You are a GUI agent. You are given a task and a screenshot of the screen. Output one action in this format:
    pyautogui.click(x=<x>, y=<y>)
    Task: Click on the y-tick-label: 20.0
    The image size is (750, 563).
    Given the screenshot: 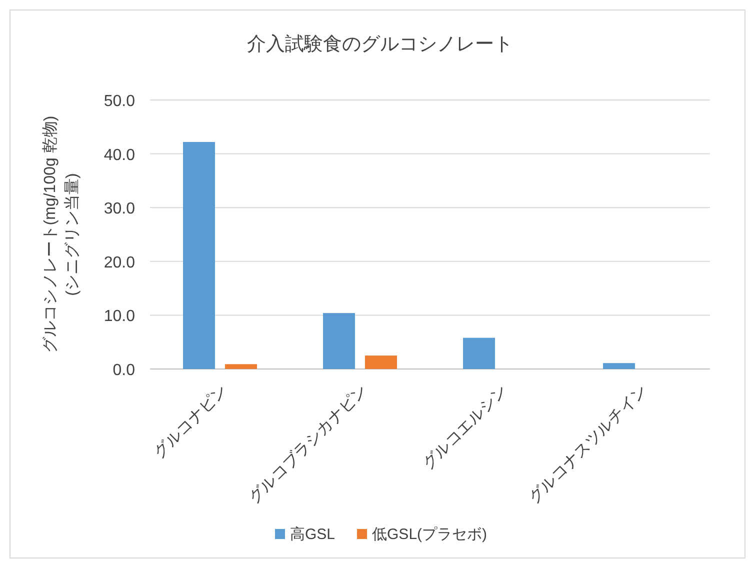 What is the action you would take?
    pyautogui.click(x=120, y=263)
    